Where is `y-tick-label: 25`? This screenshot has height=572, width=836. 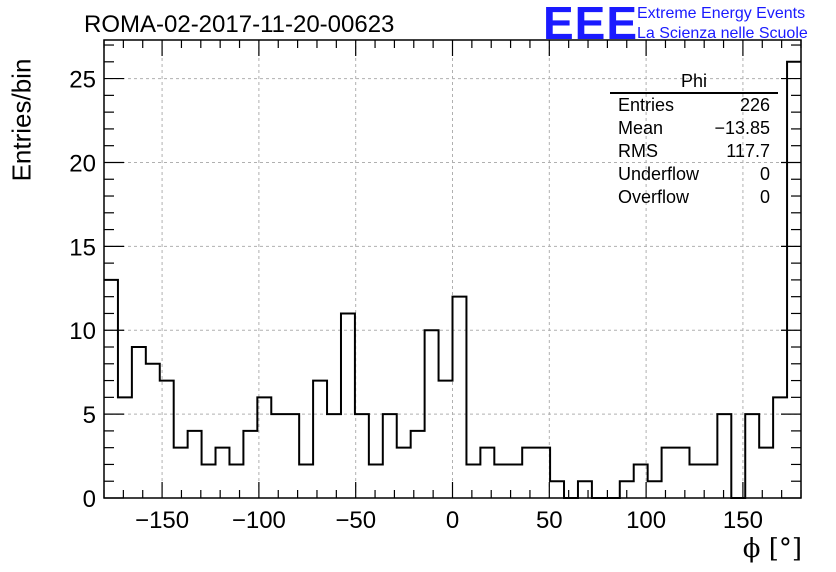
y-tick-label: 25 is located at coordinates (82, 80).